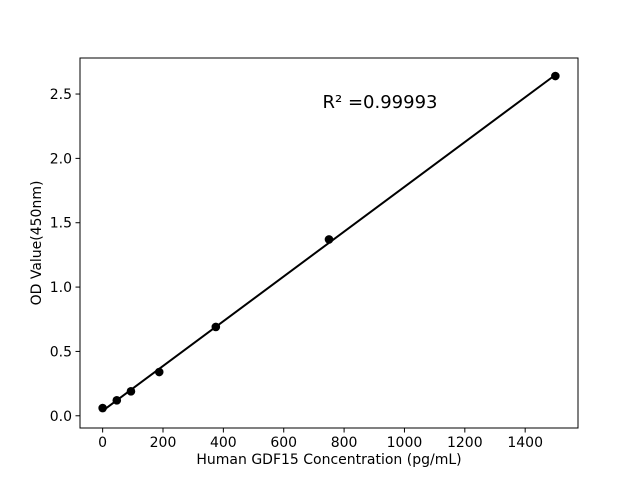 This screenshot has width=640, height=480. What do you see at coordinates (61, 417) in the screenshot?
I see `y-tick-label: 0.0` at bounding box center [61, 417].